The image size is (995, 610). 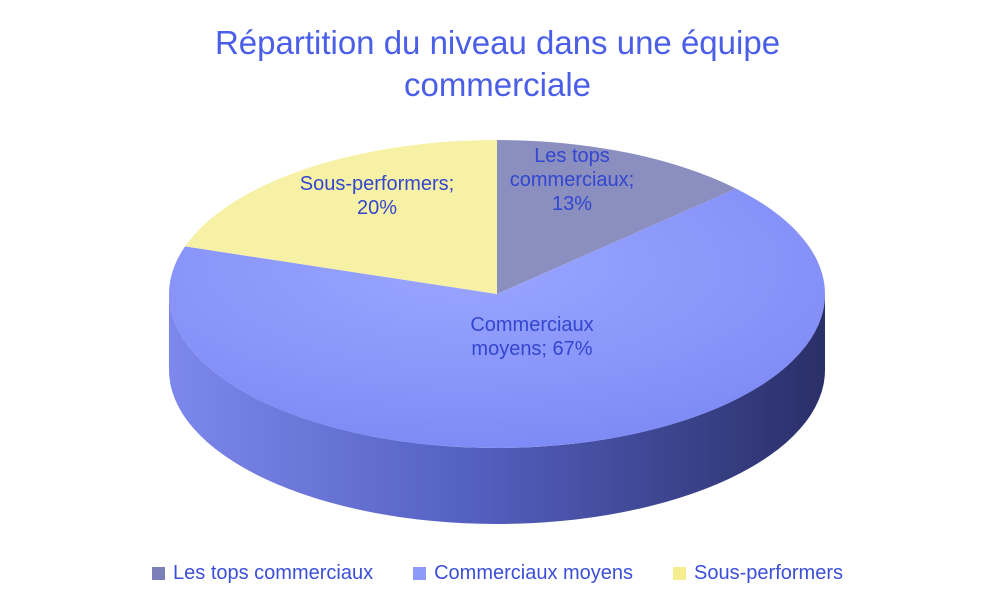 What do you see at coordinates (572, 156) in the screenshot?
I see `slice-label-line: Les tops` at bounding box center [572, 156].